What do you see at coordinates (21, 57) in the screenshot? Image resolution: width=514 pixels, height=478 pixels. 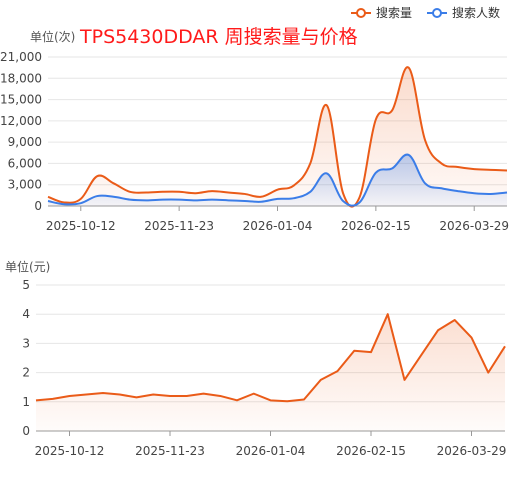 I see `y-tick-label: 21,000` at bounding box center [21, 57].